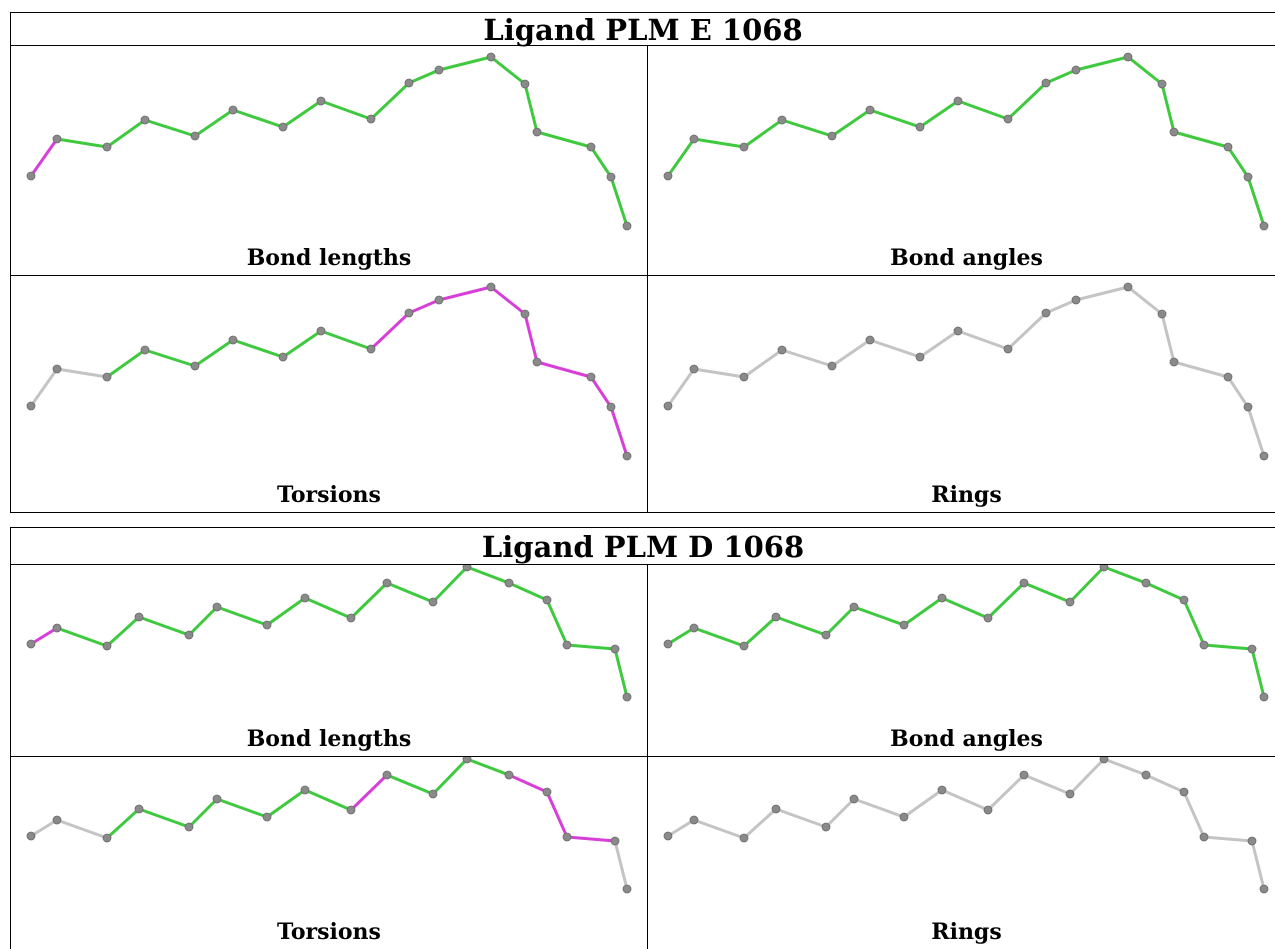 The width and height of the screenshot is (1275, 949). What do you see at coordinates (329, 161) in the screenshot?
I see `panel-bond-lengths: Bond lengths` at bounding box center [329, 161].